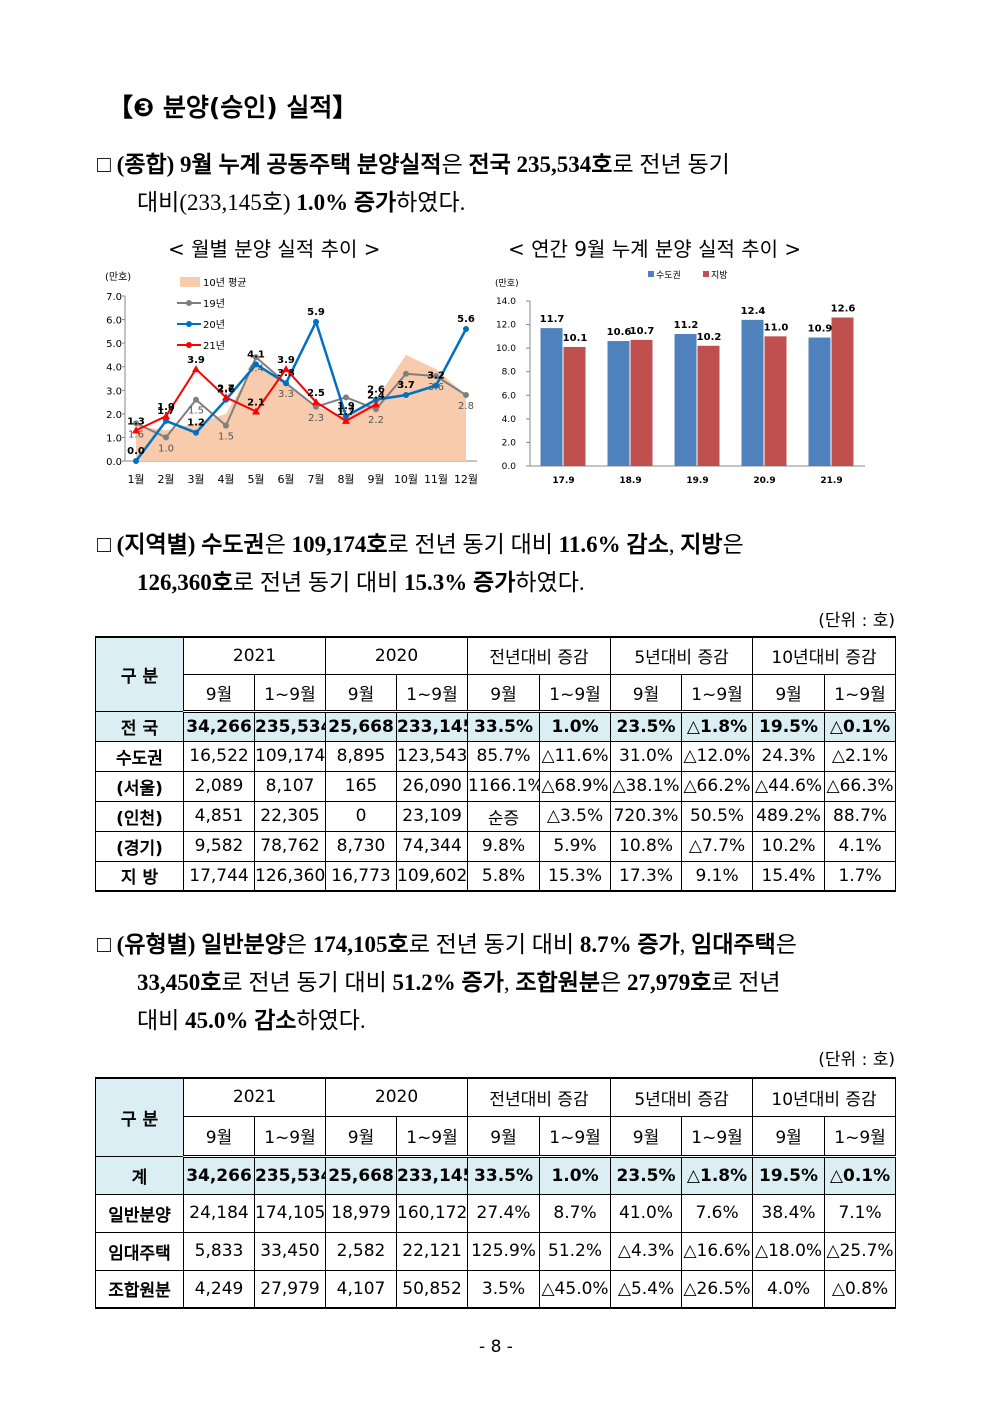 Image resolution: width=992 pixels, height=1403 pixels. I want to click on cell: △66.3%, so click(860, 786).